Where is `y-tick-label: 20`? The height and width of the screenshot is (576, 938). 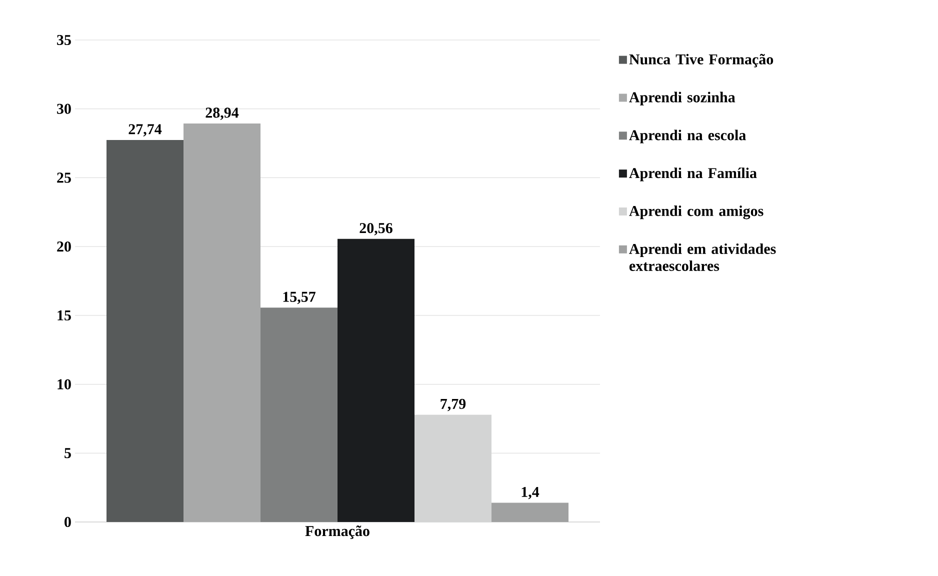
y-tick-label: 20 is located at coordinates (64, 247).